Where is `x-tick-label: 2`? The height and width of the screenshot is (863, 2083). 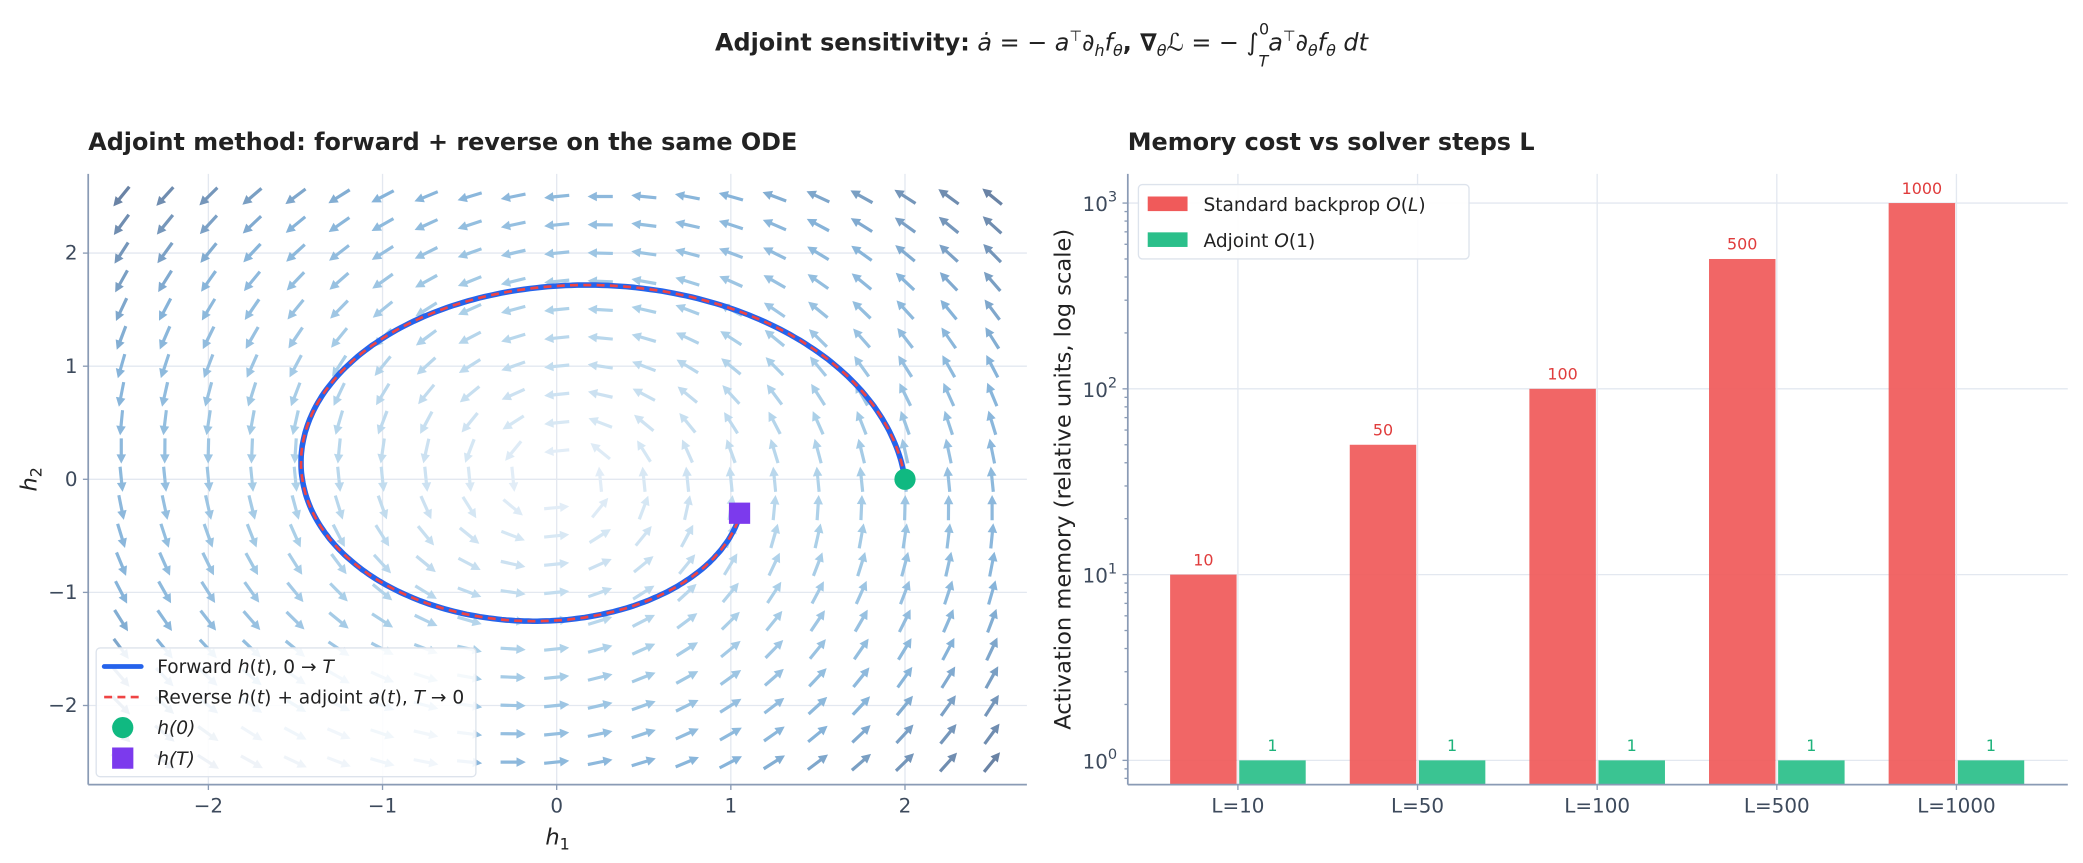
x-tick-label: 2 is located at coordinates (905, 806).